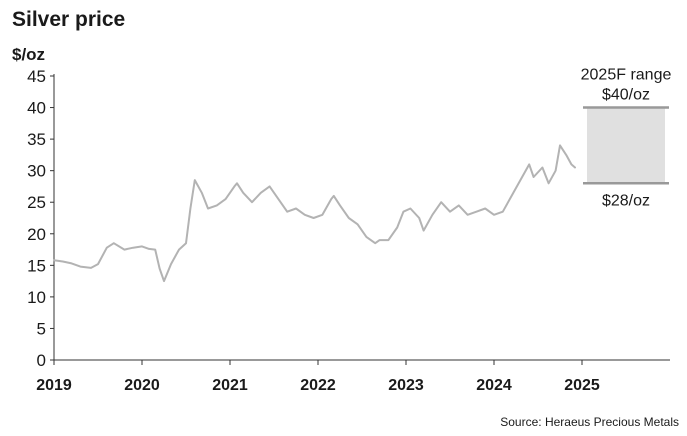 The image size is (687, 436). Describe the element at coordinates (41, 360) in the screenshot. I see `y-tick-label: 0` at that location.